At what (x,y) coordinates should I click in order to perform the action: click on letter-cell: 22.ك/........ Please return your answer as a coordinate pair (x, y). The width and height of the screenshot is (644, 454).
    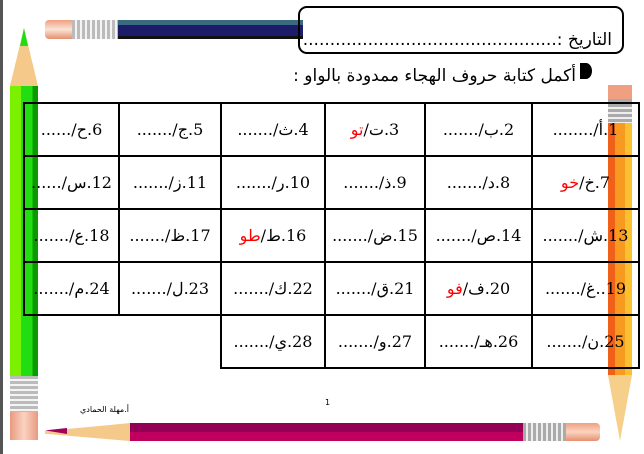
    Looking at the image, I should click on (273, 288).